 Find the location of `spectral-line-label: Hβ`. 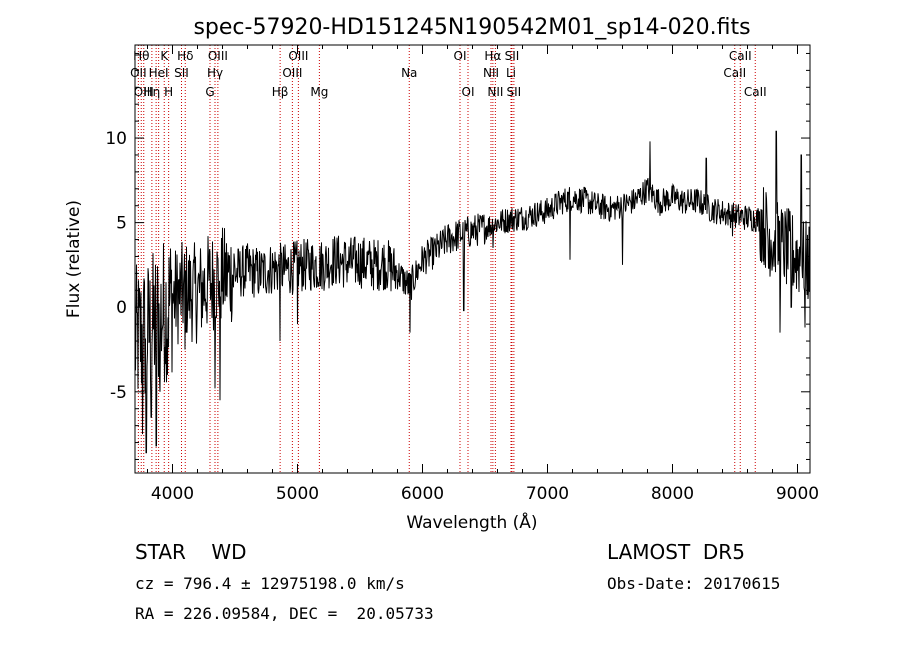

spectral-line-label: Hβ is located at coordinates (280, 92).